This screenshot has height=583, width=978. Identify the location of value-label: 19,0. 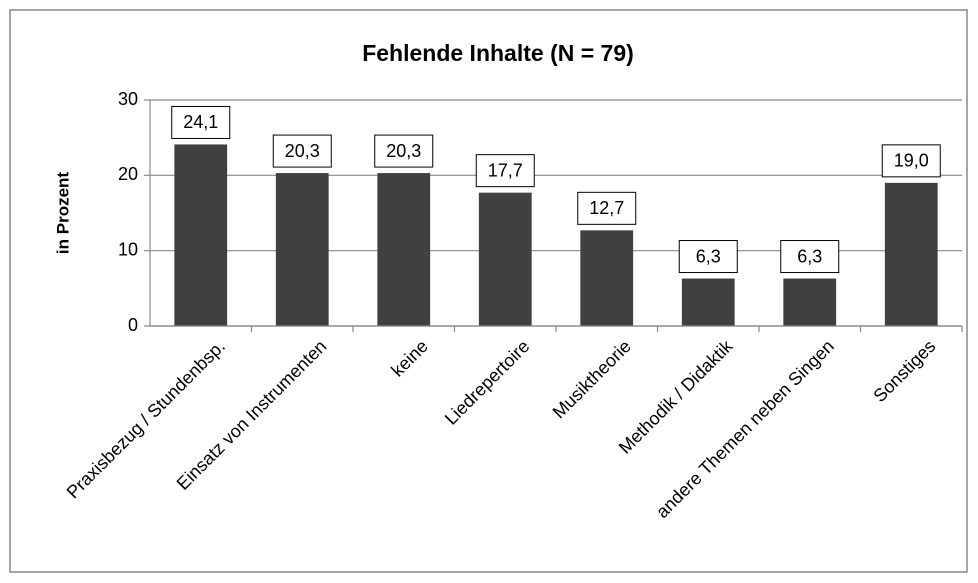
(911, 161).